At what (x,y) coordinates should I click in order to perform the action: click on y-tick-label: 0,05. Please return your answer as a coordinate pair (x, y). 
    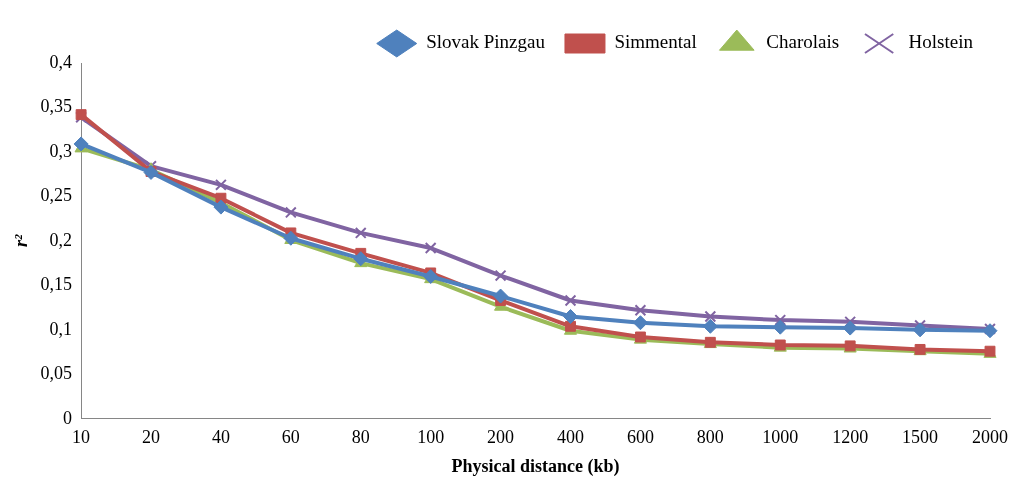
    Looking at the image, I should click on (56, 373).